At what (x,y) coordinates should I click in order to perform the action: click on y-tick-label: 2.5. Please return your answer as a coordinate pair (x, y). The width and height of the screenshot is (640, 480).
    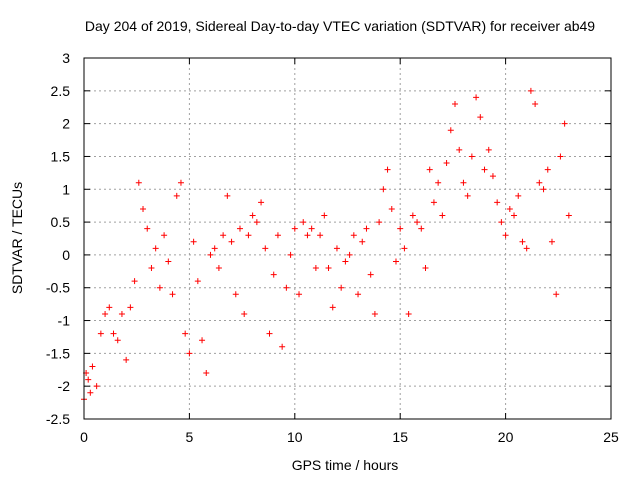
    Looking at the image, I should click on (61, 91).